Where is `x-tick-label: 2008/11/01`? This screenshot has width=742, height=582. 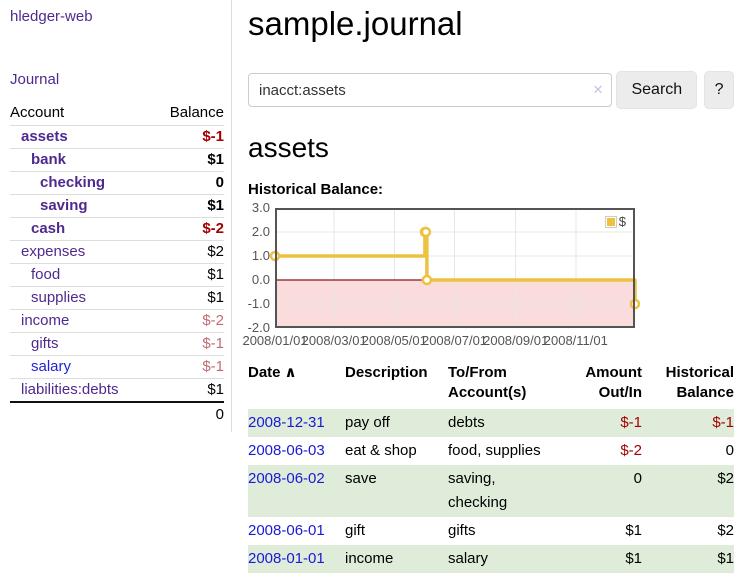
x-tick-label: 2008/11/01 is located at coordinates (575, 340).